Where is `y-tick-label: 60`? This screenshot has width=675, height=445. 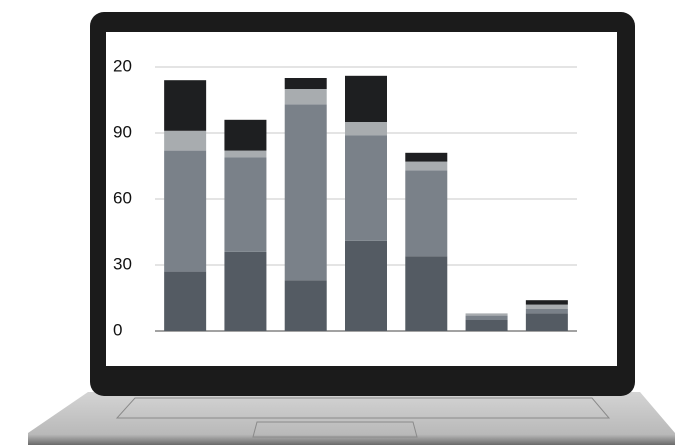
y-tick-label: 60 is located at coordinates (122, 197).